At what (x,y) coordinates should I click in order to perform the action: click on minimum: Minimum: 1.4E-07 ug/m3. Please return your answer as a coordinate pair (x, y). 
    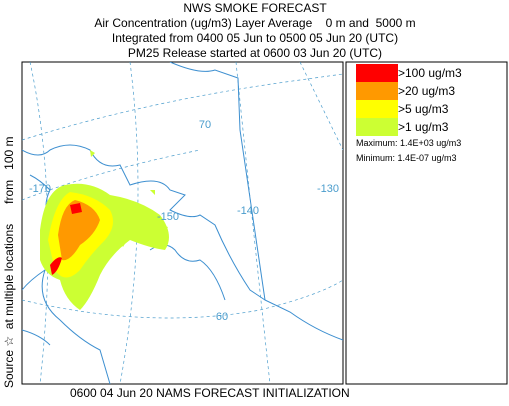
    Looking at the image, I should click on (406, 158).